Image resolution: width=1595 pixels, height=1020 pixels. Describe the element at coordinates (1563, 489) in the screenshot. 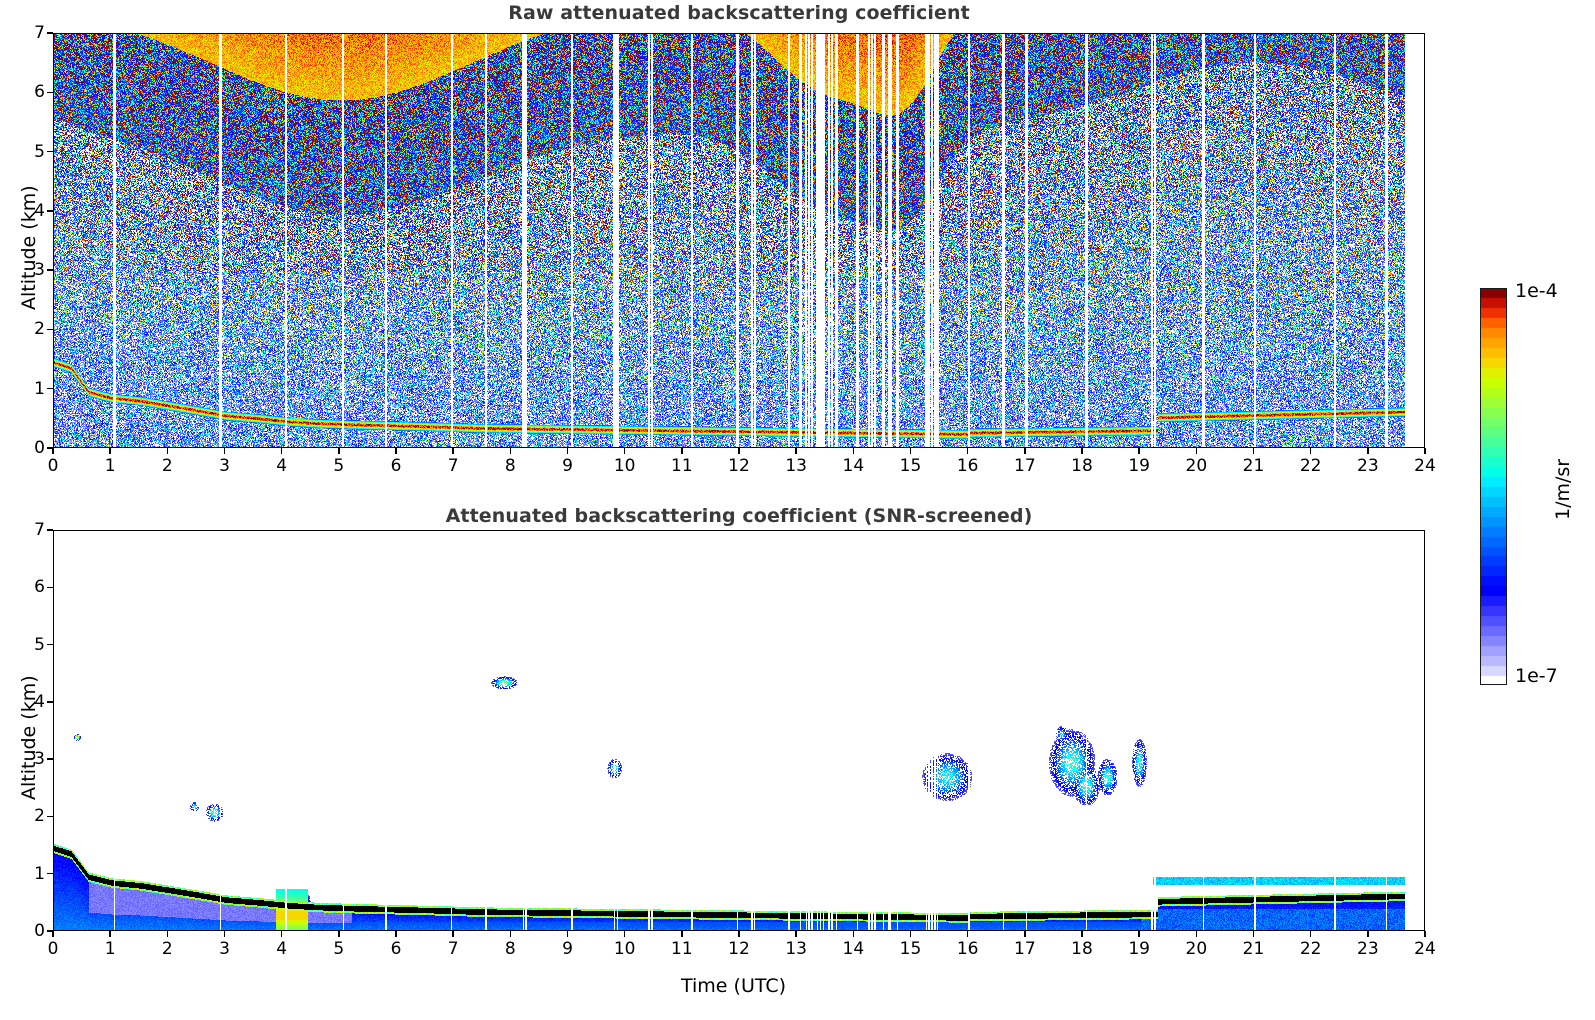

I see `colorbar-unit-label: 1/m/sr` at that location.